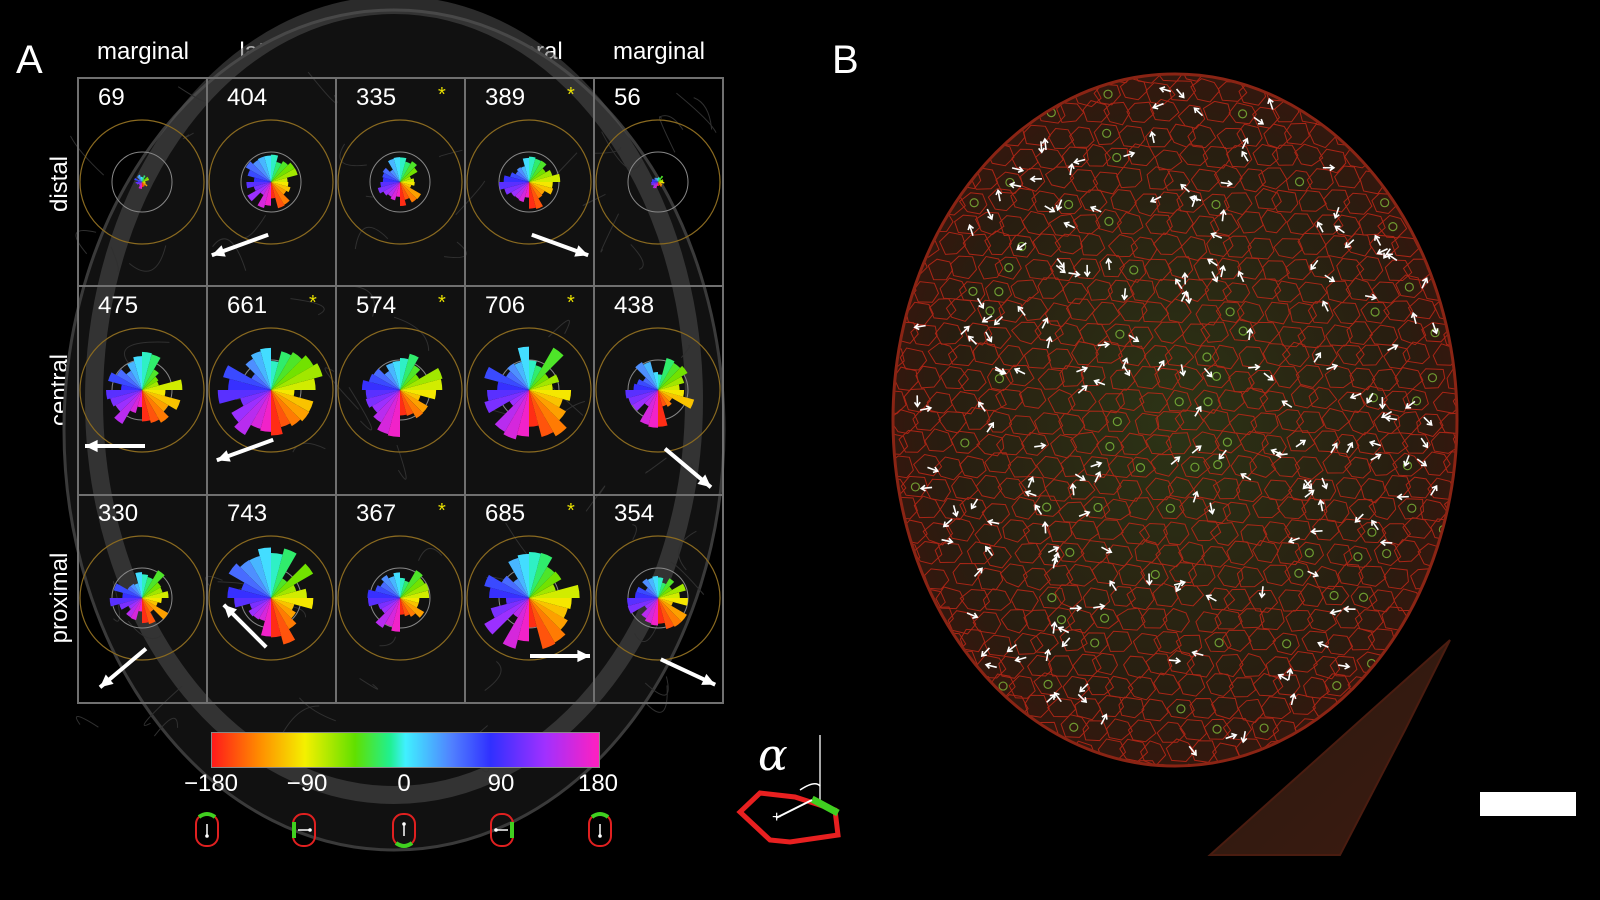  I want to click on panel-b-label: B, so click(845, 60).